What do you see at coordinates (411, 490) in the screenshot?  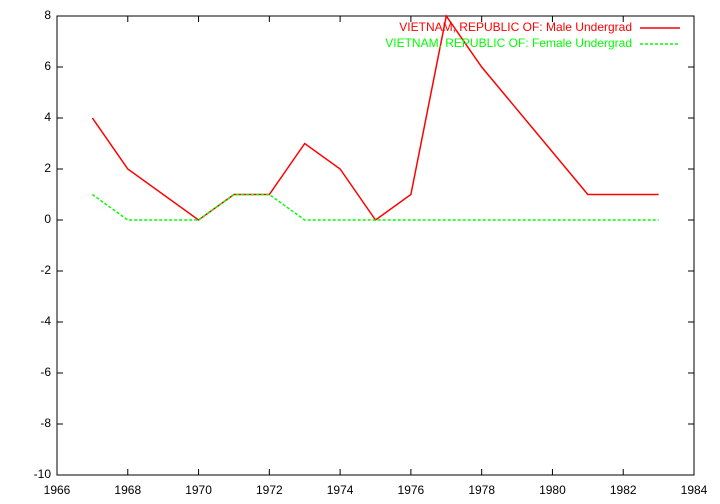 I see `x-tick-label: 1976` at bounding box center [411, 490].